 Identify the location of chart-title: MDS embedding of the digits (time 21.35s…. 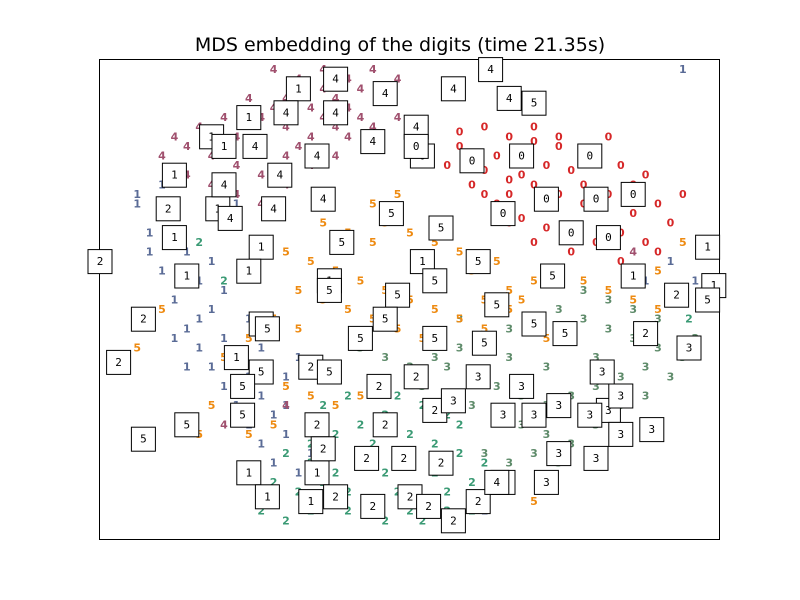
(400, 45).